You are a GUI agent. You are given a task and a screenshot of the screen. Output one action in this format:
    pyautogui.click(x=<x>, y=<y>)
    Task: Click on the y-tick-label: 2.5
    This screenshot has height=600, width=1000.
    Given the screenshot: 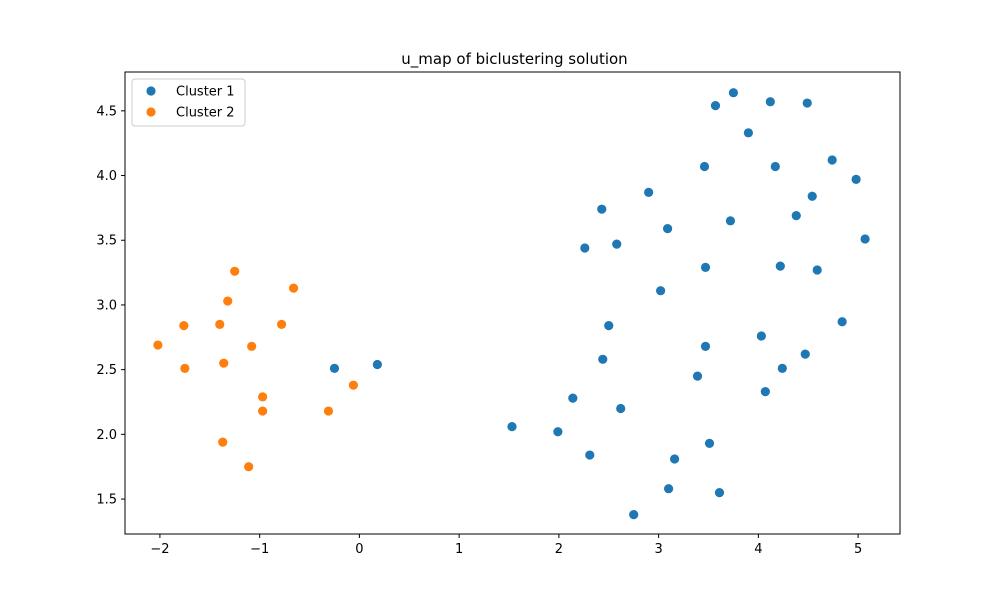 What is the action you would take?
    pyautogui.click(x=106, y=370)
    